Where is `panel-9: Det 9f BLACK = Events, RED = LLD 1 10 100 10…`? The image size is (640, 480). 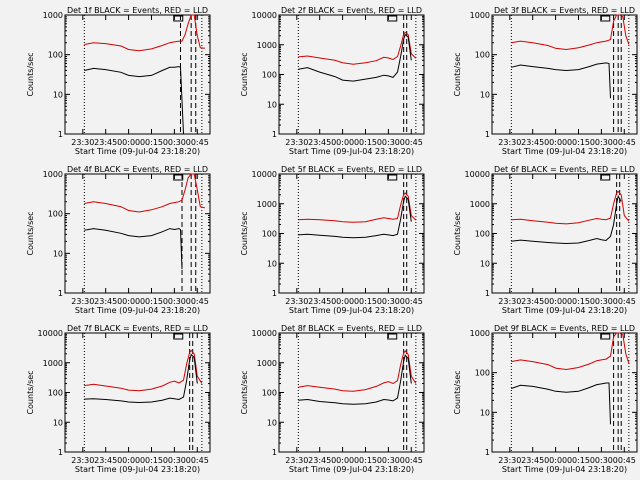
panel-9: Det 9f BLACK = Events, RED = LLD 1 10 100 10… is located at coordinates (545, 399).